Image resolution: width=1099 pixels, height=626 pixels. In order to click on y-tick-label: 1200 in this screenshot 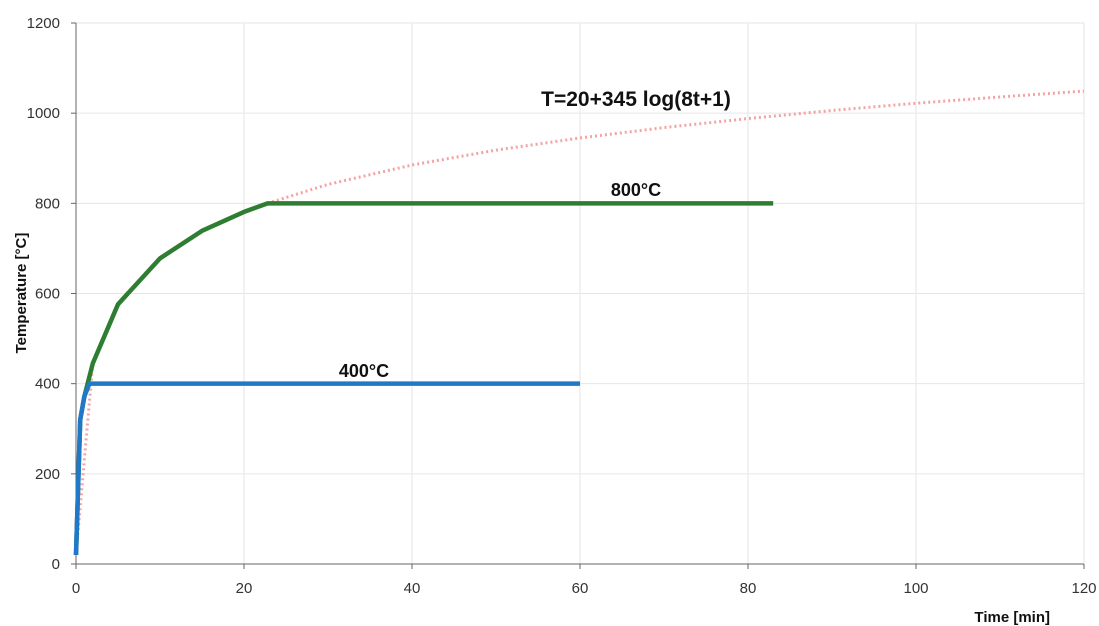, I will do `click(43, 23)`.